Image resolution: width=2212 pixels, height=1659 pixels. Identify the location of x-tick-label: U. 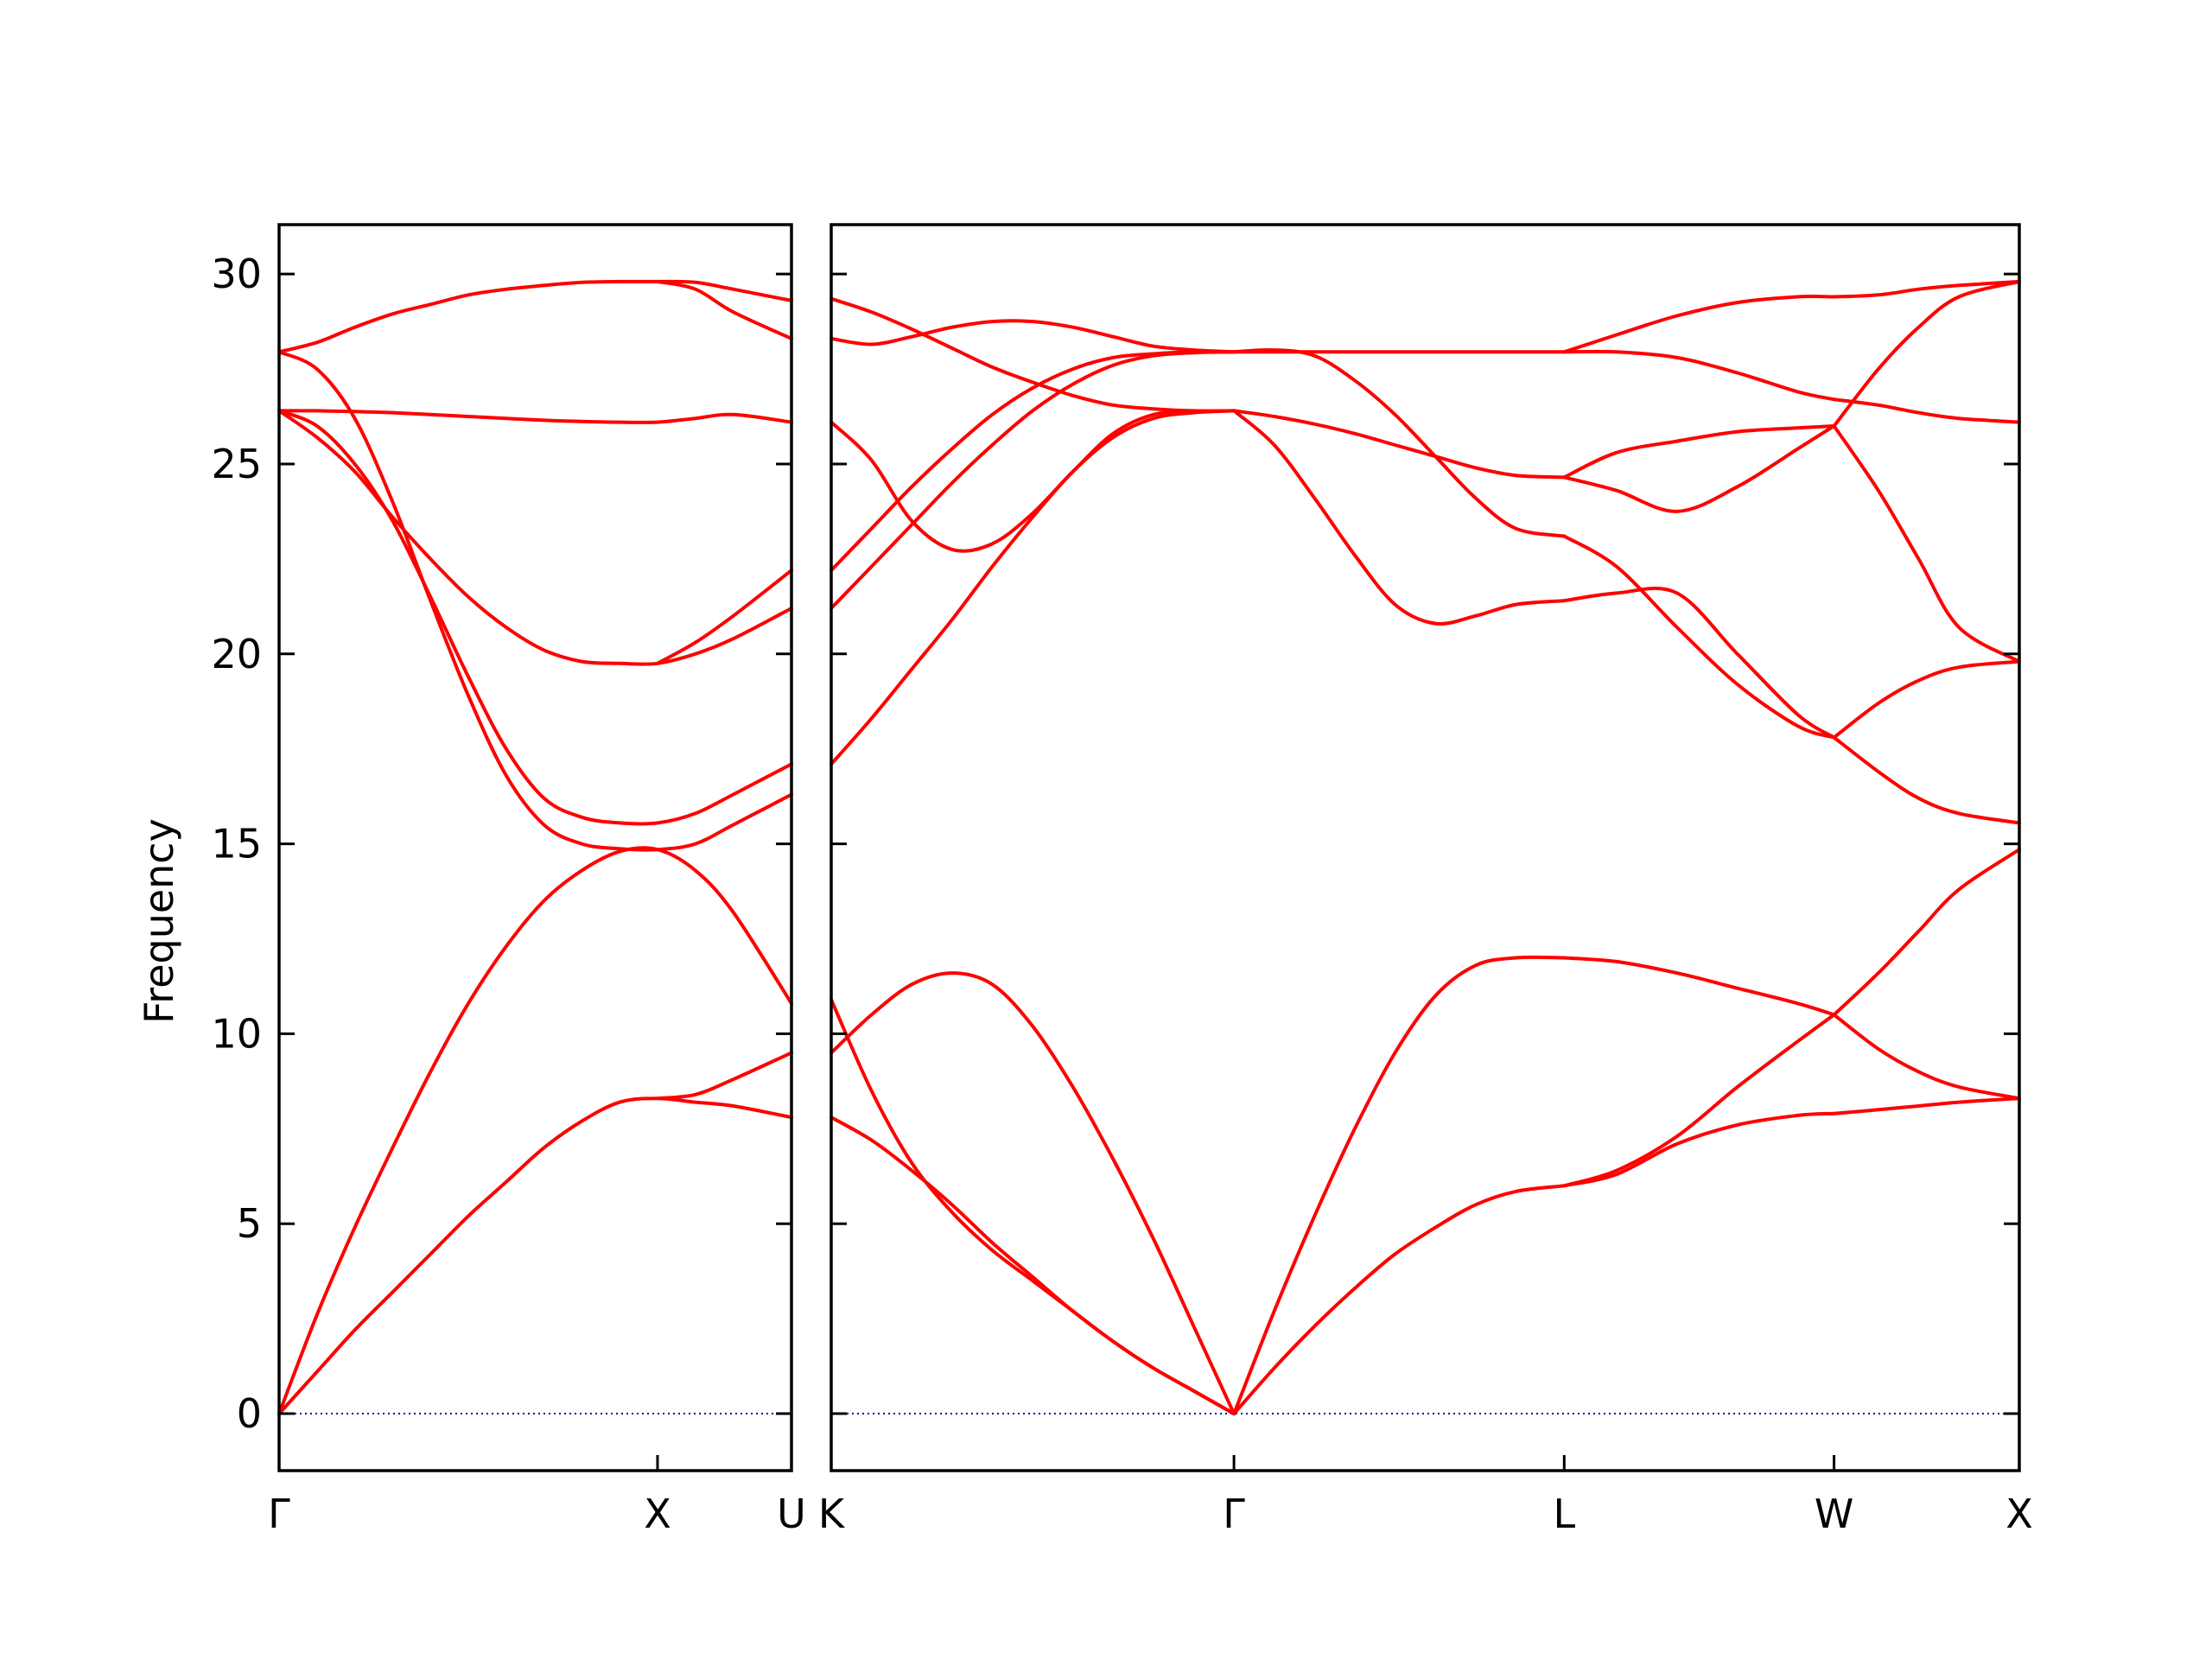
(791, 1514).